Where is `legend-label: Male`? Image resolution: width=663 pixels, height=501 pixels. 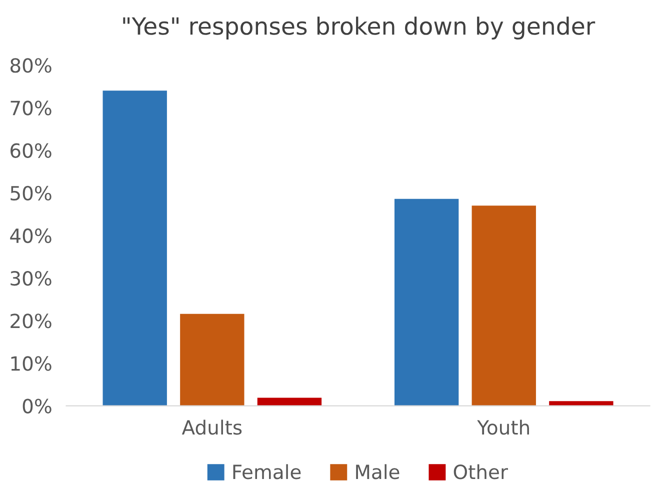 legend-label: Male is located at coordinates (378, 472).